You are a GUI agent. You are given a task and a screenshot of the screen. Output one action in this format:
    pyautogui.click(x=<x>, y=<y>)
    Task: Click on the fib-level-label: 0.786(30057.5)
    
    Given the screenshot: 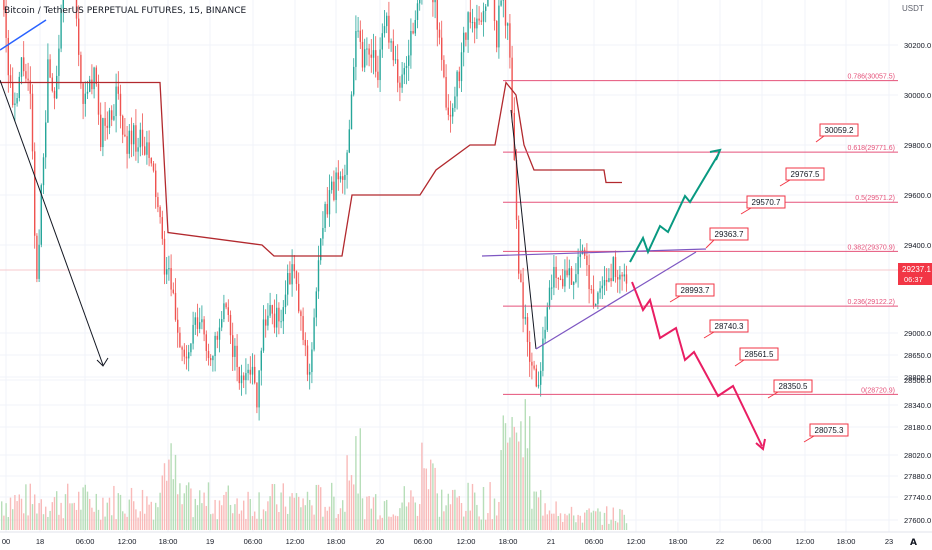 What is the action you would take?
    pyautogui.click(x=871, y=77)
    